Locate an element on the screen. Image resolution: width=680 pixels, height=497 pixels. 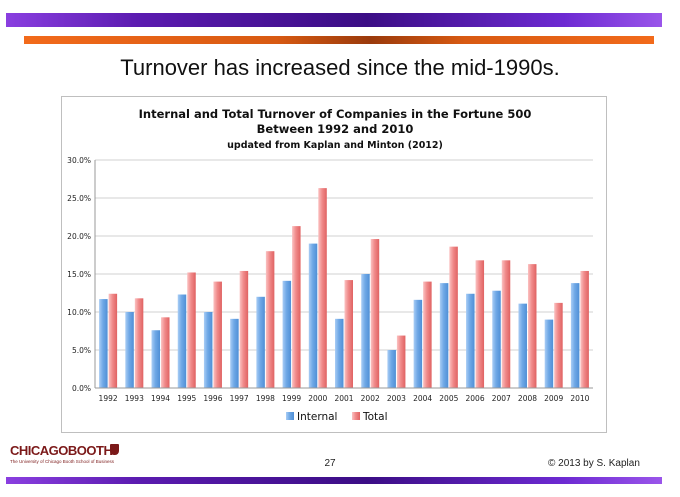
y-tick-label: 5.0% is located at coordinates (81, 350).